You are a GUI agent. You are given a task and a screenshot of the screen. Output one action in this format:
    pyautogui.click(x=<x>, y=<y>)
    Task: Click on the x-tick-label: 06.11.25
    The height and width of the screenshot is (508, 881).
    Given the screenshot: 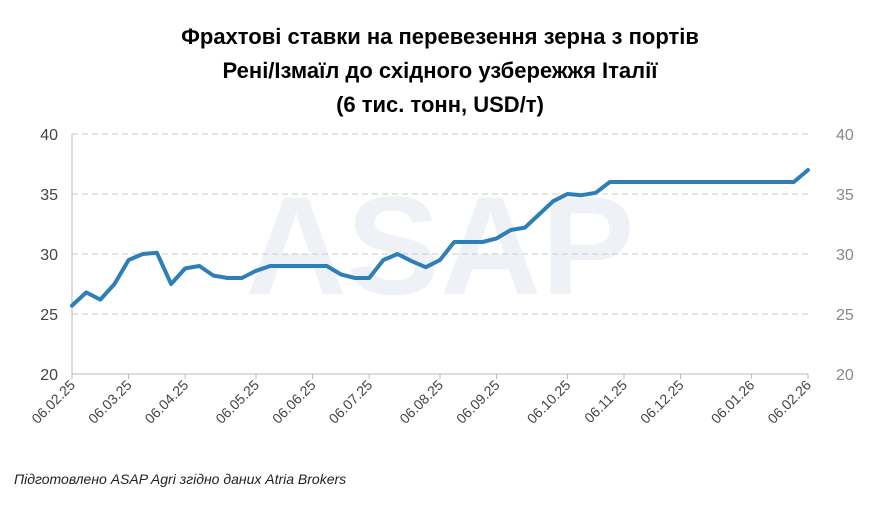 What is the action you would take?
    pyautogui.click(x=605, y=401)
    